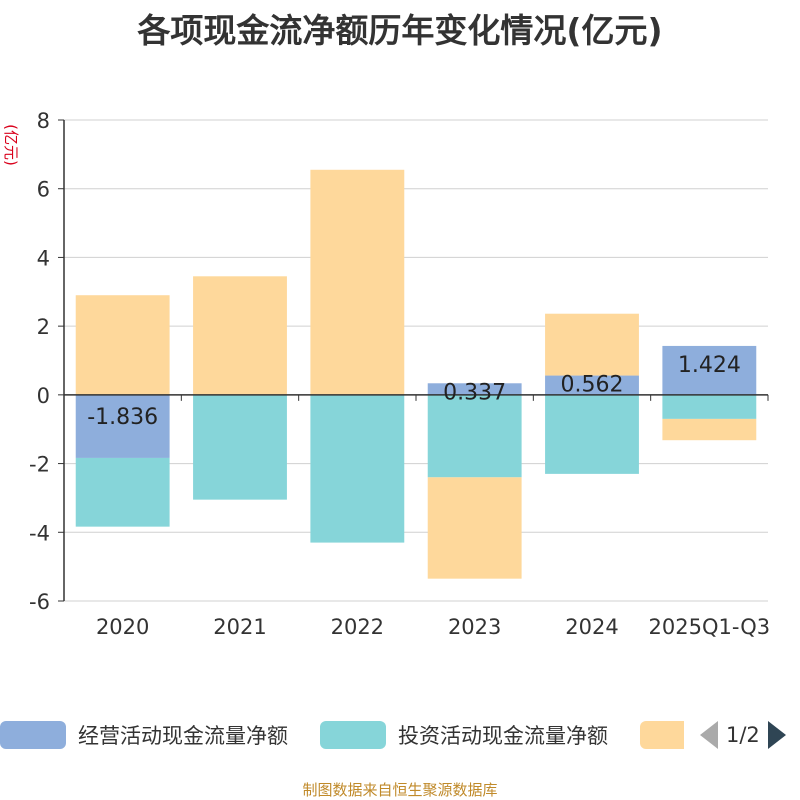  Describe the element at coordinates (591, 627) in the screenshot. I see `x-tick-label: 2024` at that location.